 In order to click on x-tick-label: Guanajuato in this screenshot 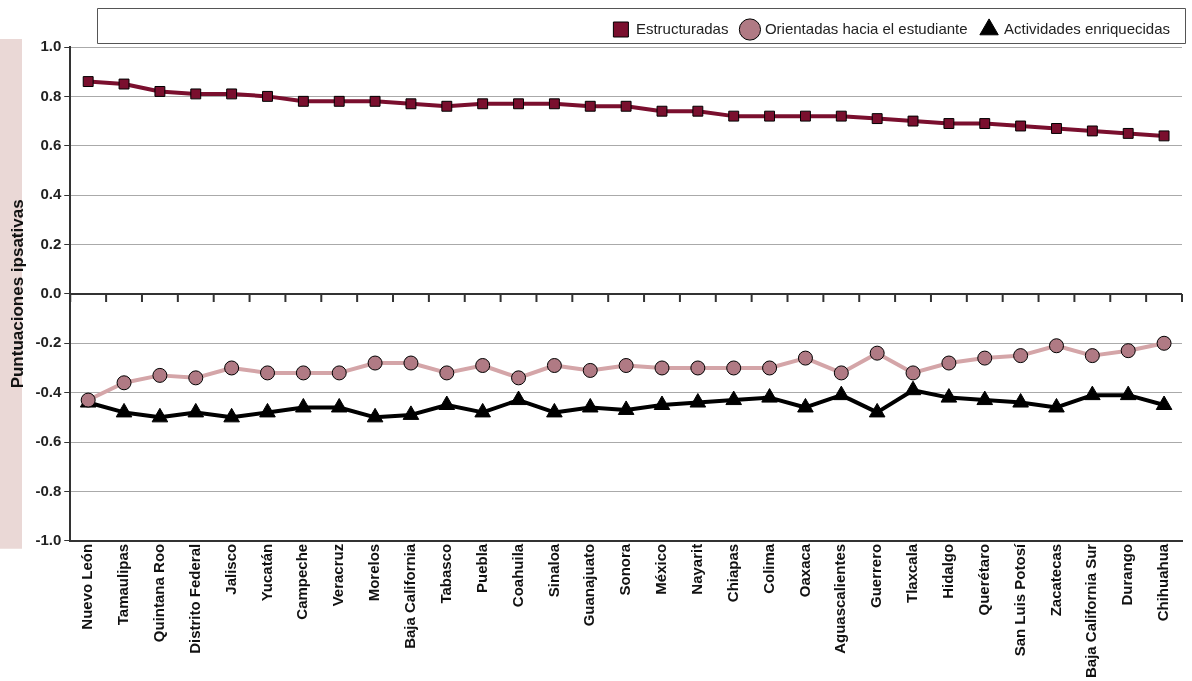, I will do `click(589, 585)`.